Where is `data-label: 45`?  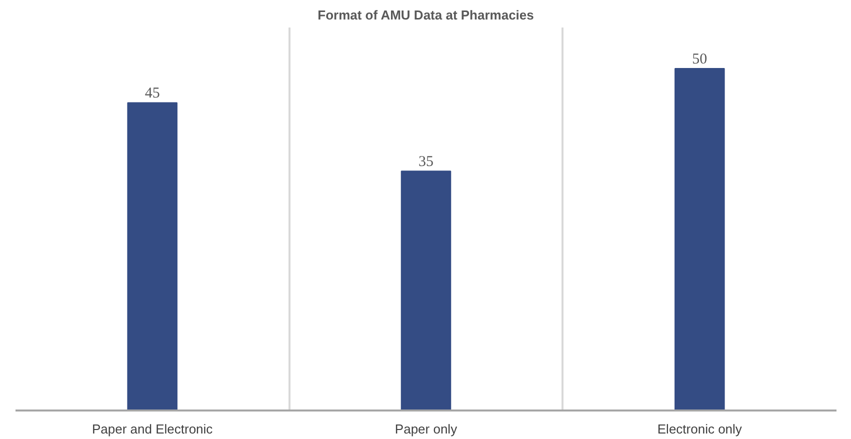 data-label: 45 is located at coordinates (152, 94).